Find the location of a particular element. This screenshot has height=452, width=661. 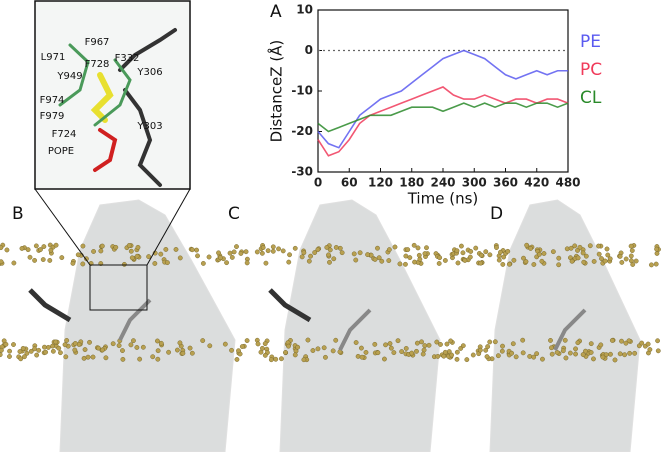

x-tick-label: 300 is located at coordinates (474, 183).